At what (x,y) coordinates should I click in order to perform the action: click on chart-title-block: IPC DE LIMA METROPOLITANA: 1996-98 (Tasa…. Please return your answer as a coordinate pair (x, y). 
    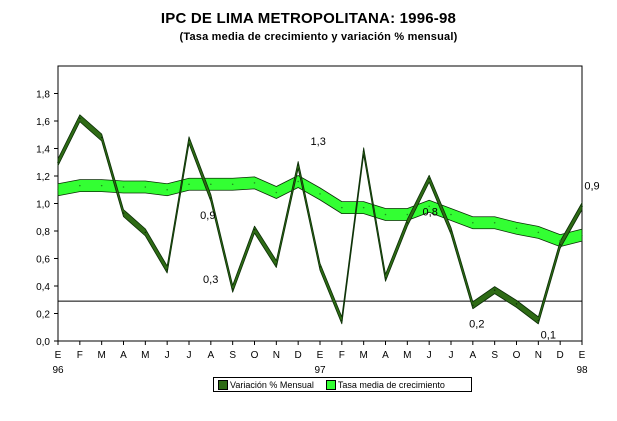
    Looking at the image, I should click on (308, 26).